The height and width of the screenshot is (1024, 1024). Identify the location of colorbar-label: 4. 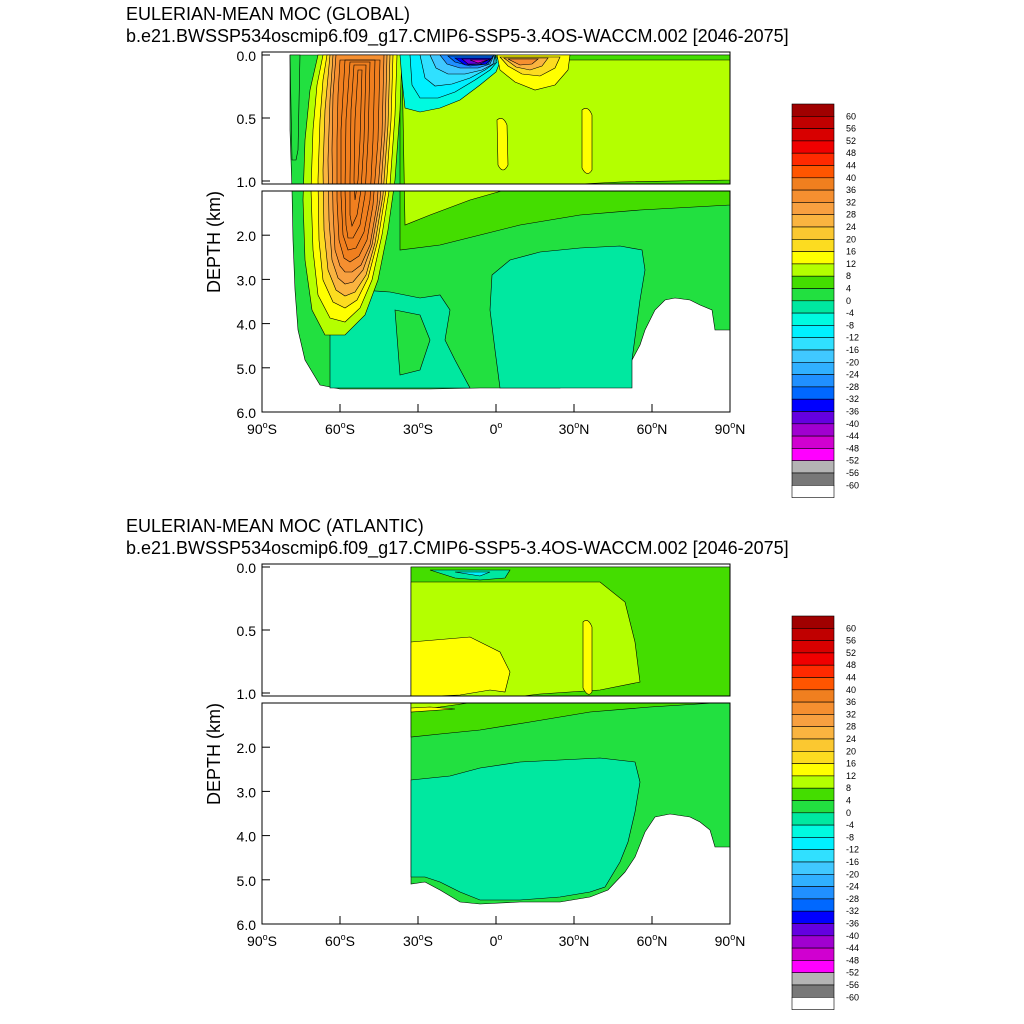
(848, 801).